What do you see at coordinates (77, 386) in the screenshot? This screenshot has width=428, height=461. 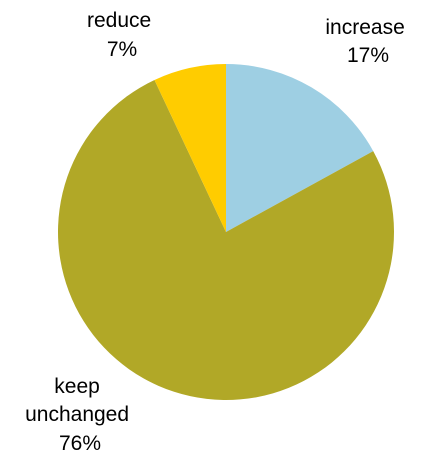 I see `slice-label-keep-line1: keep` at bounding box center [77, 386].